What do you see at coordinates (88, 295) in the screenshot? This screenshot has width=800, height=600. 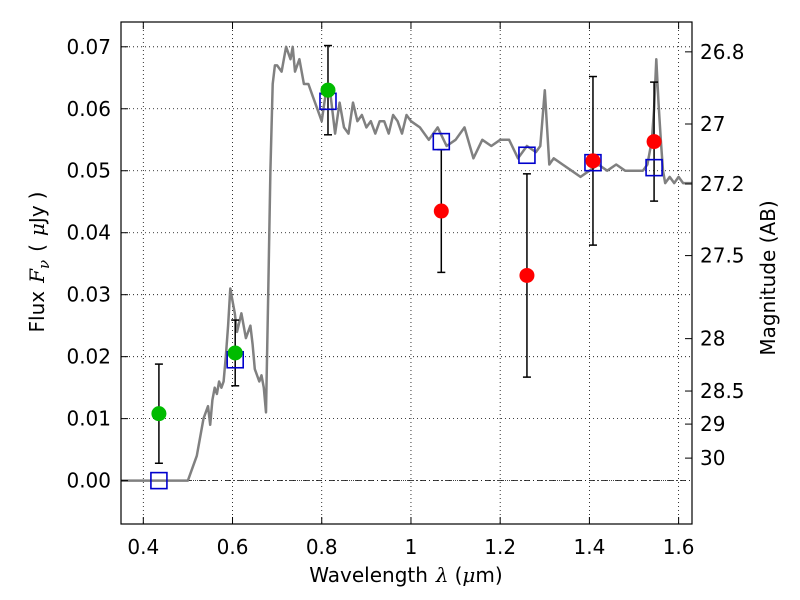 I see `y-tick-label: 0.03` at bounding box center [88, 295].